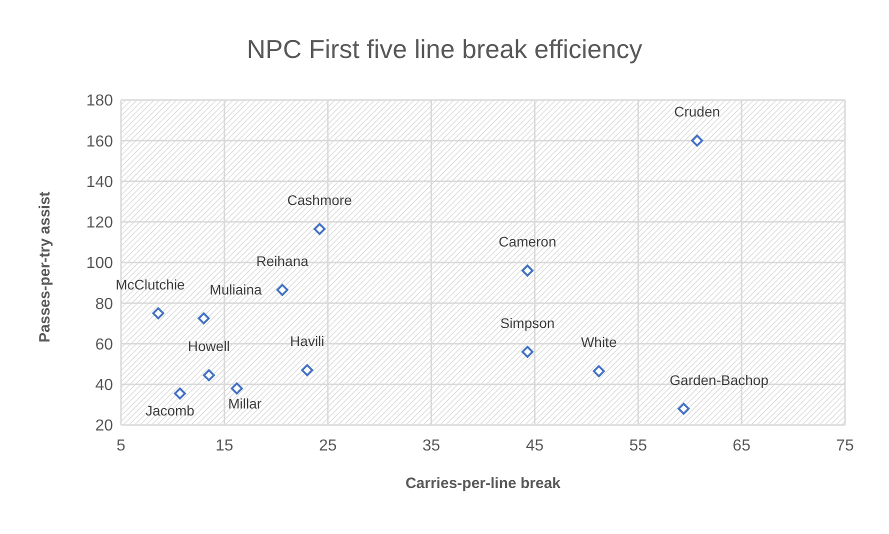 The height and width of the screenshot is (534, 889). I want to click on x-tick-label: 25, so click(327, 445).